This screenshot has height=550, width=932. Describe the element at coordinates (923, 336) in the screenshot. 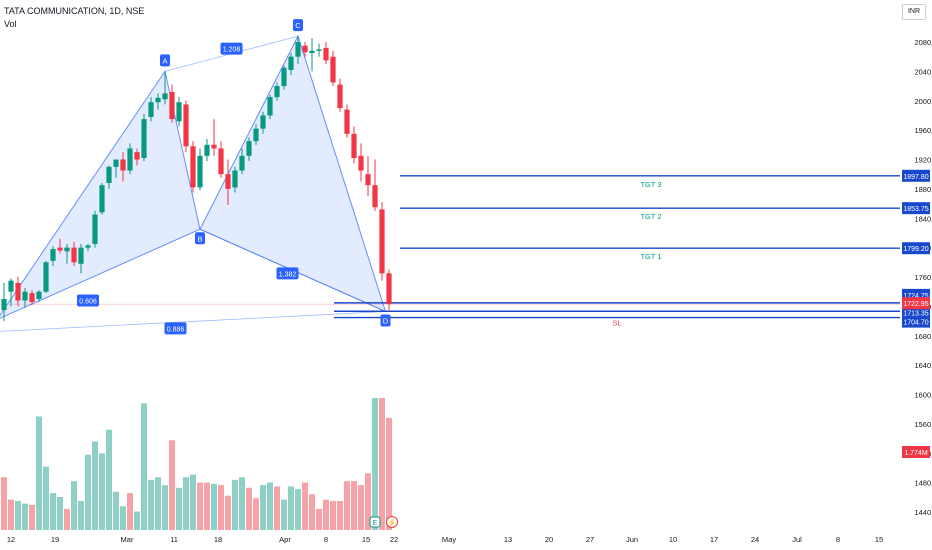

I see `y-tick-label: 1680.00` at that location.